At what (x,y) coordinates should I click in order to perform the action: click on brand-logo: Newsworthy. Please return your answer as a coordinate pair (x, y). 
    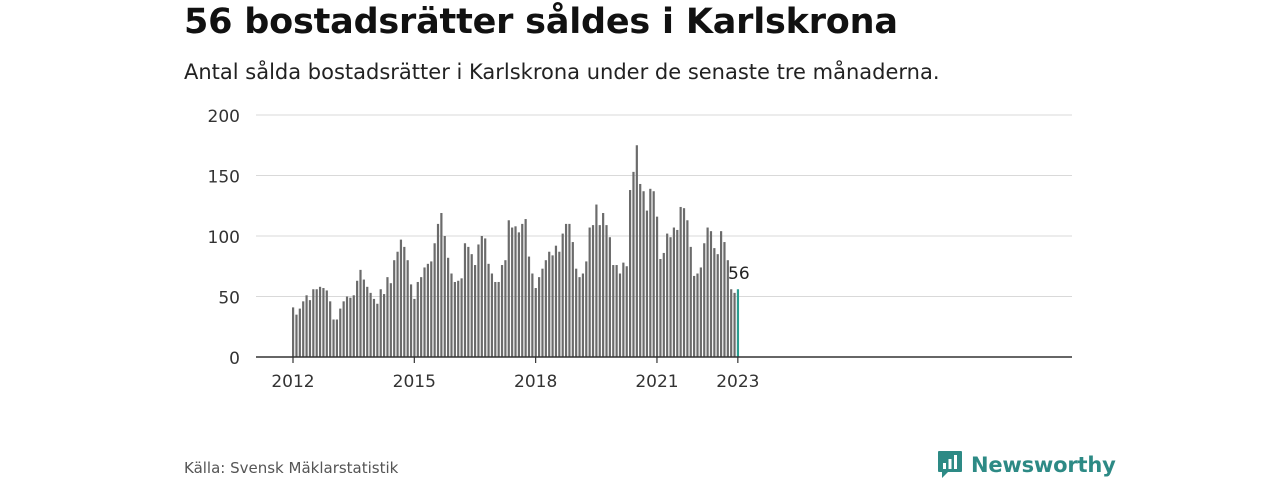
    Looking at the image, I should click on (1026, 465).